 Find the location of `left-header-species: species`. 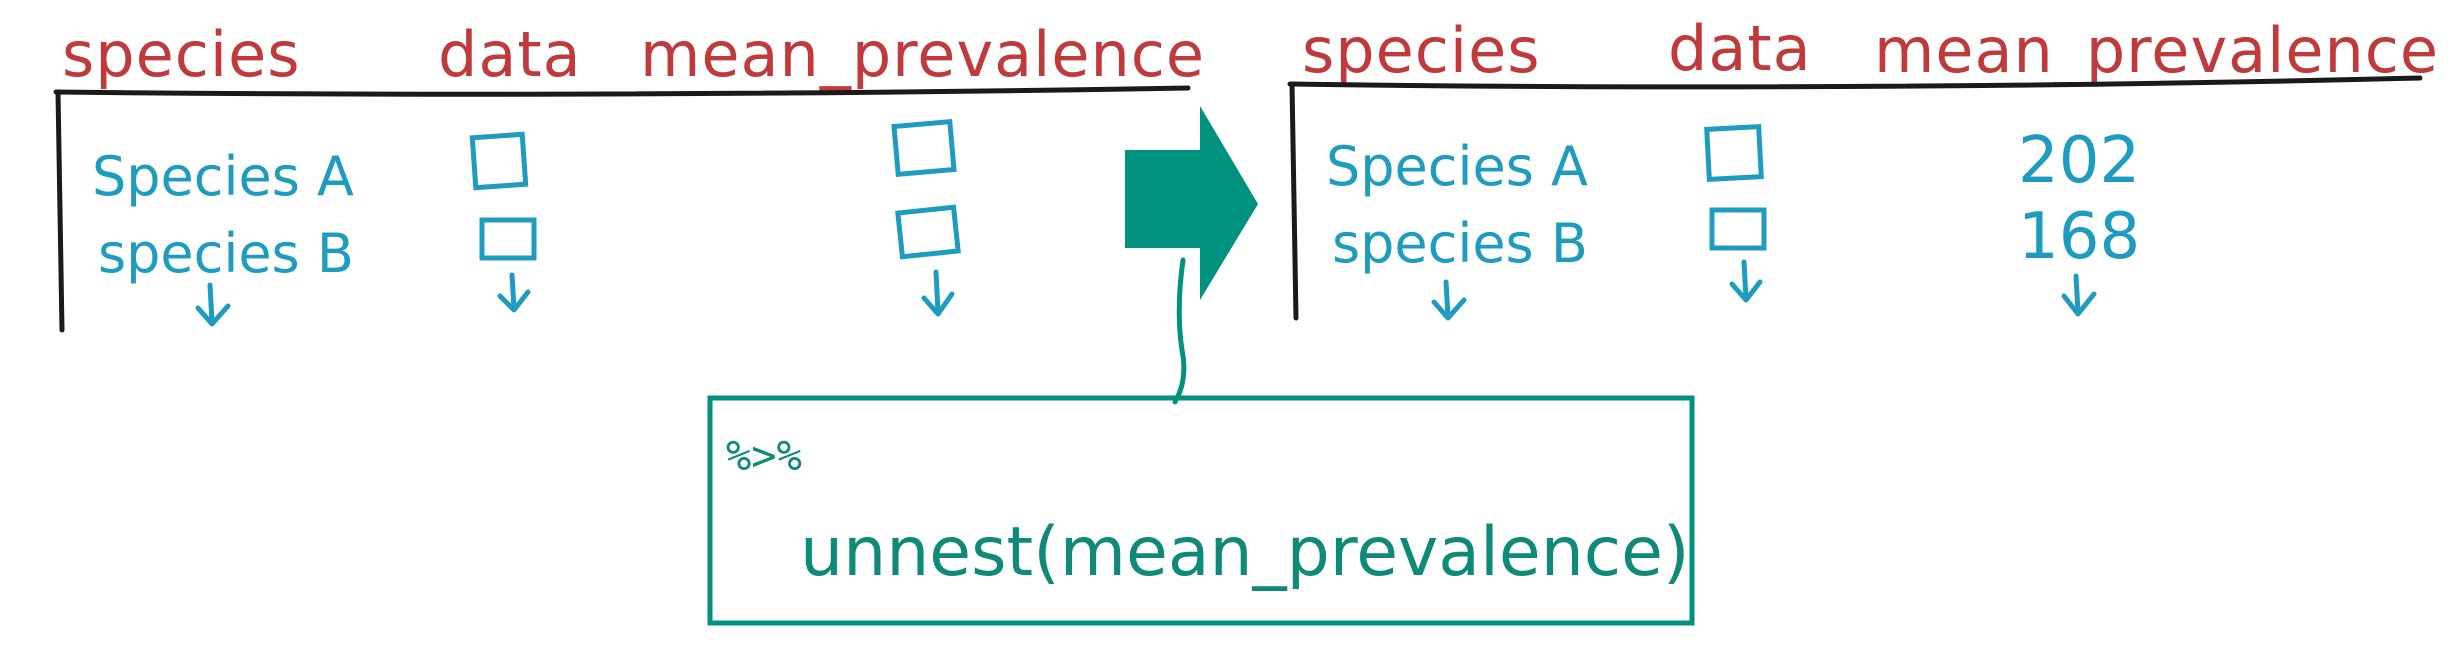

left-header-species: species is located at coordinates (181, 54).